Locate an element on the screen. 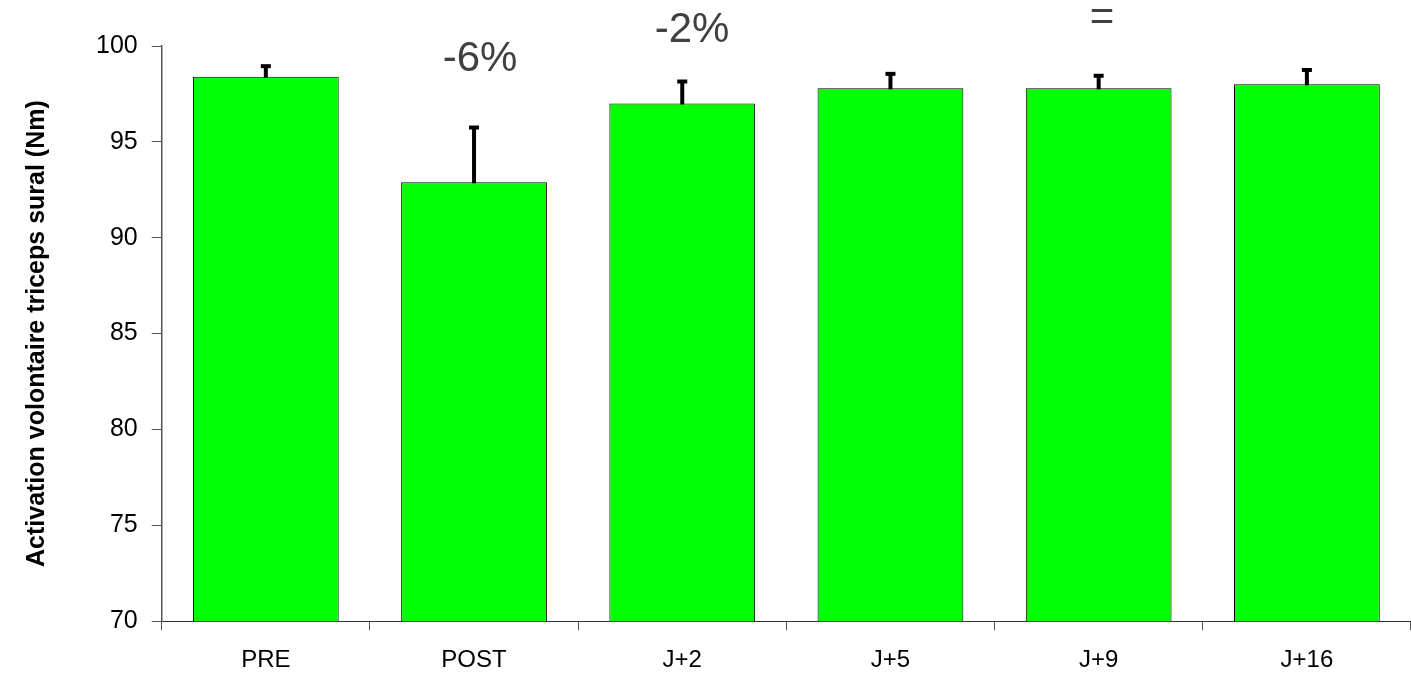  x-tick-label: J+5 is located at coordinates (890, 659).